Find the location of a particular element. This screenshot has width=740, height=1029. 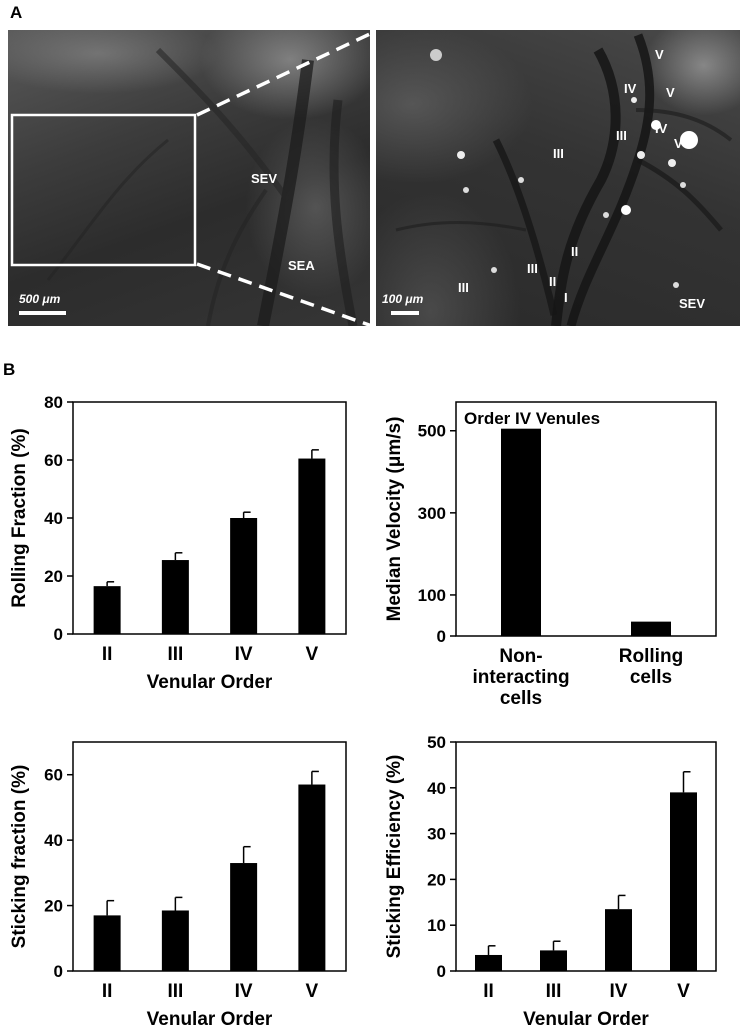

y-tick-label: 500 is located at coordinates (432, 431).